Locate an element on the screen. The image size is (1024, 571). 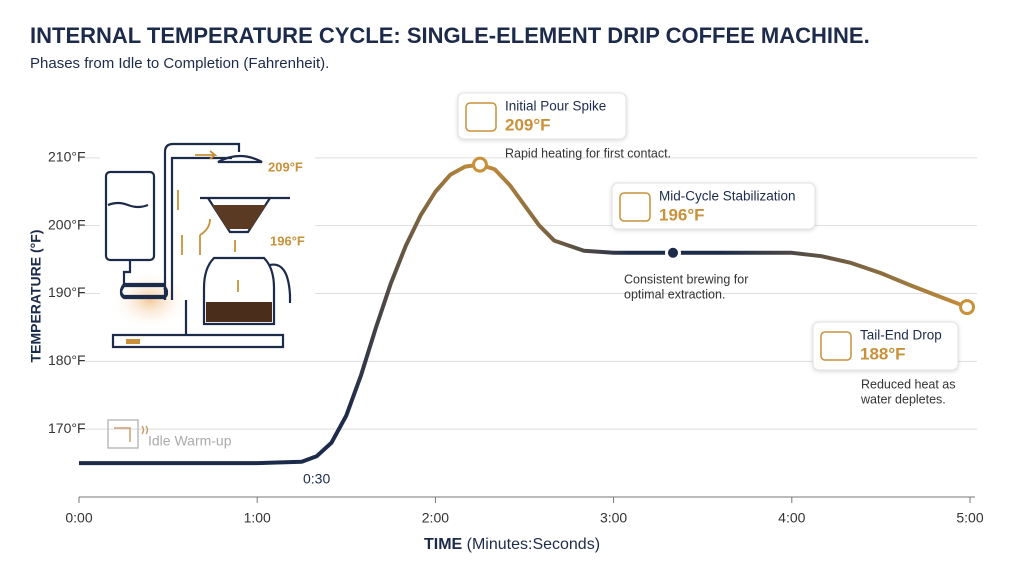
callout-text: optimal extraction. is located at coordinates (674, 294).